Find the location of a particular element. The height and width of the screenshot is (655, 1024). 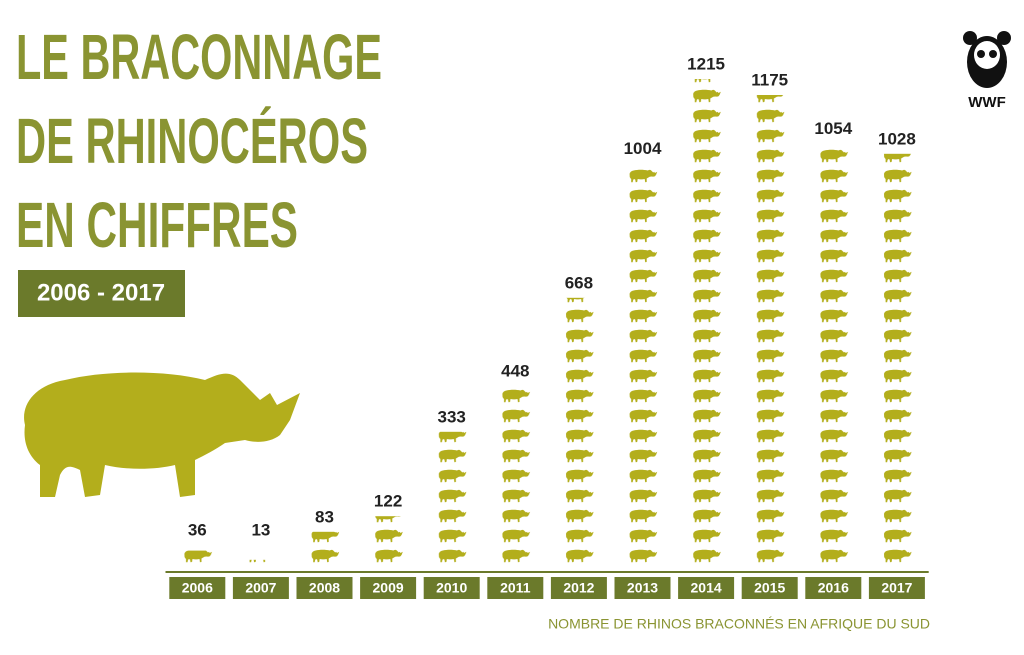

x-tick-label: 2013 is located at coordinates (642, 588).